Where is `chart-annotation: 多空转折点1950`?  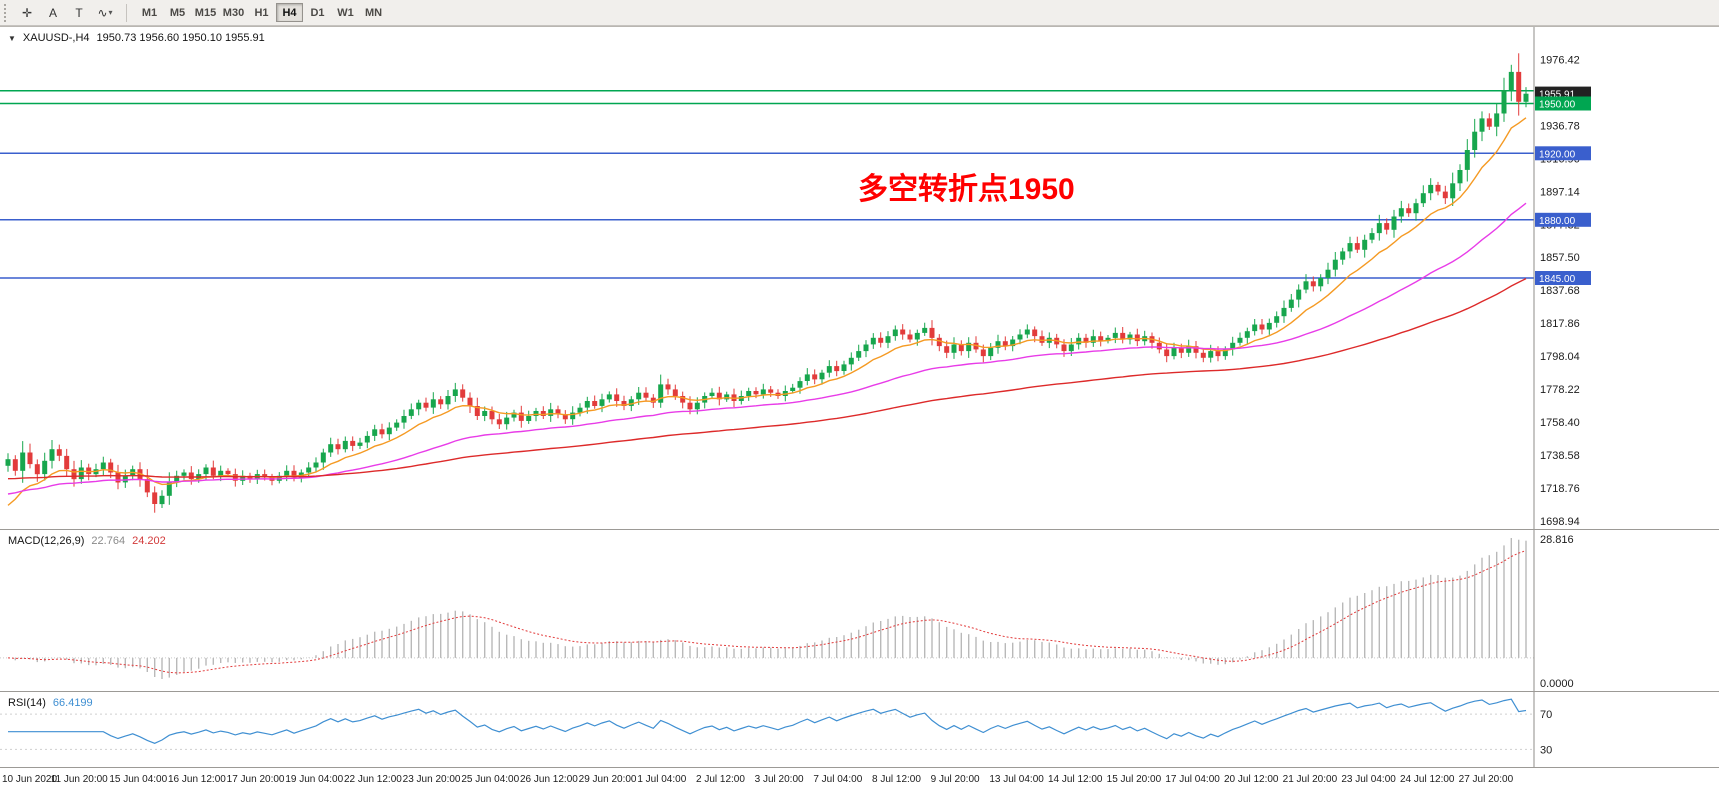 chart-annotation: 多空转折点1950 is located at coordinates (966, 189).